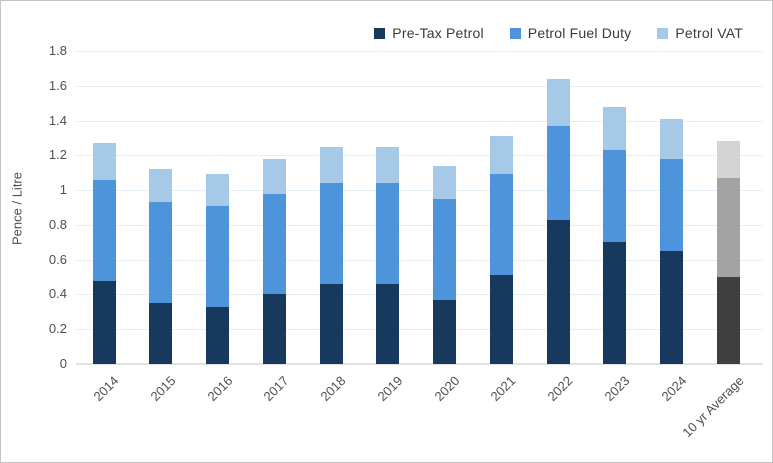 This screenshot has height=463, width=773. I want to click on legend-item-petrol-fuel-duty: Petrol Fuel Duty, so click(570, 33).